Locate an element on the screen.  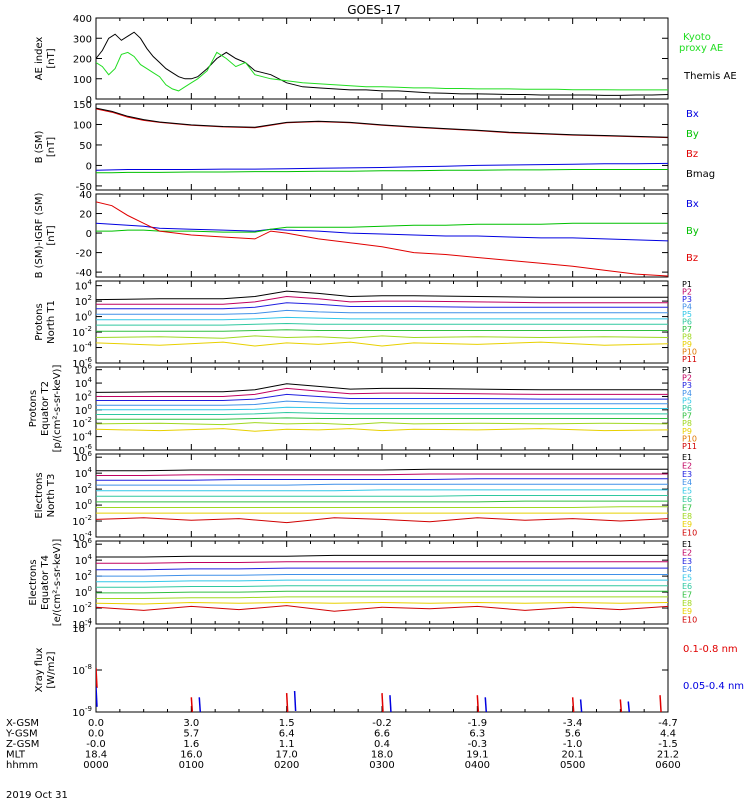
footer-cell: -0.2 is located at coordinates (382, 723).